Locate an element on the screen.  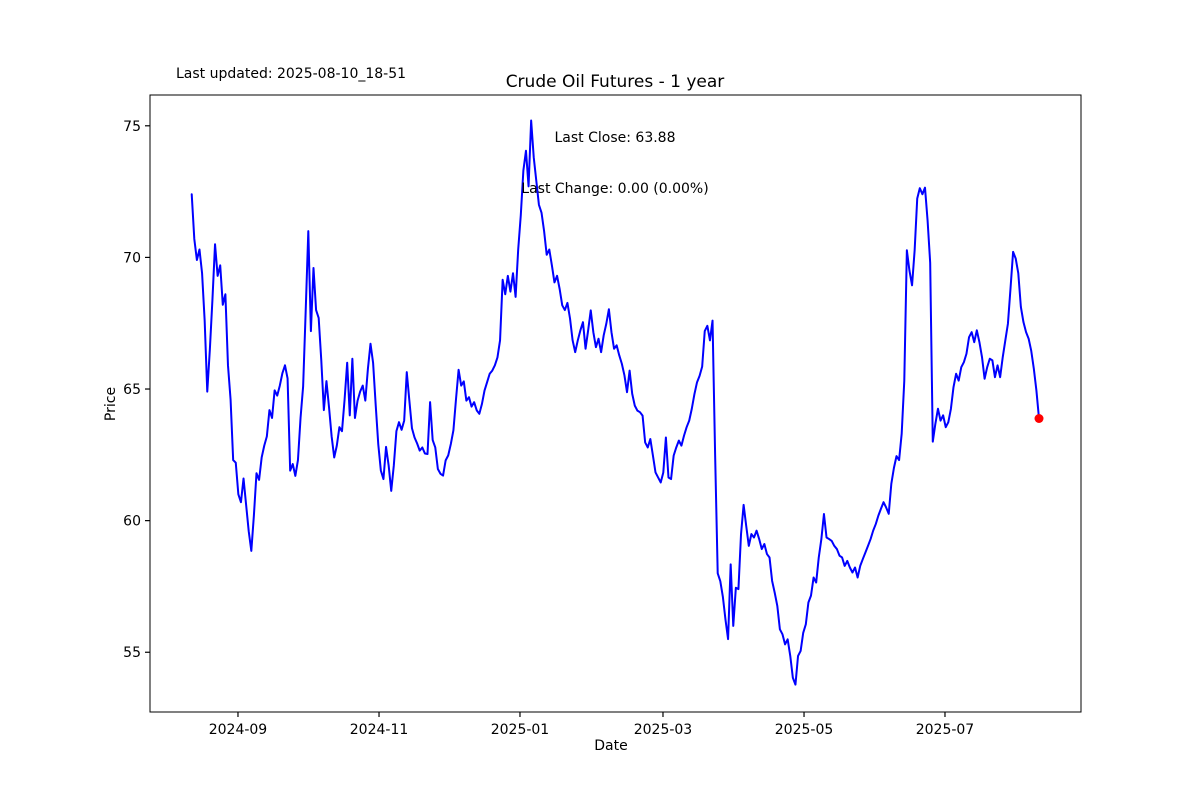
x-tick-label: 2025-01 is located at coordinates (520, 730).